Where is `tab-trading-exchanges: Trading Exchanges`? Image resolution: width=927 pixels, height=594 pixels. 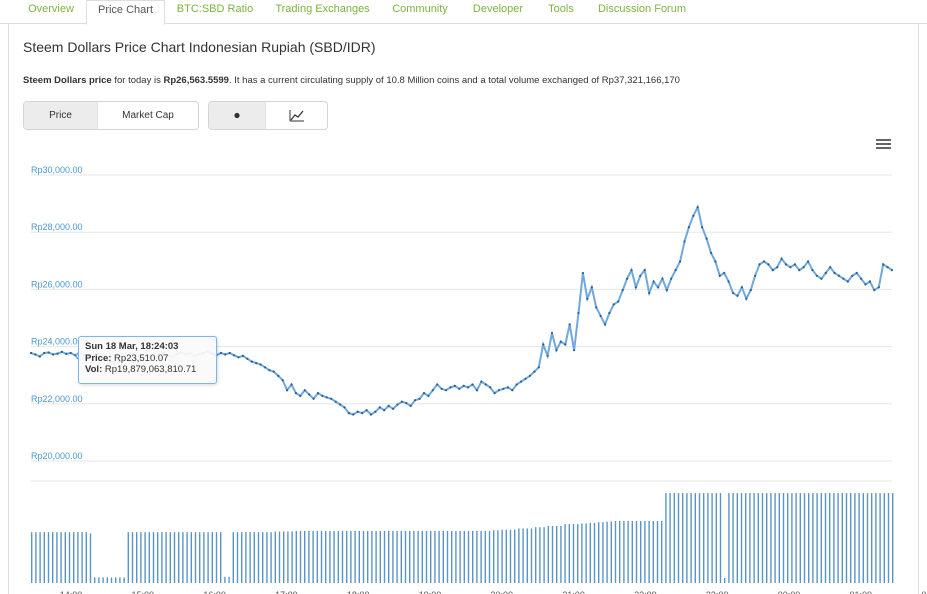
tab-trading-exchanges: Trading Exchanges is located at coordinates (322, 9).